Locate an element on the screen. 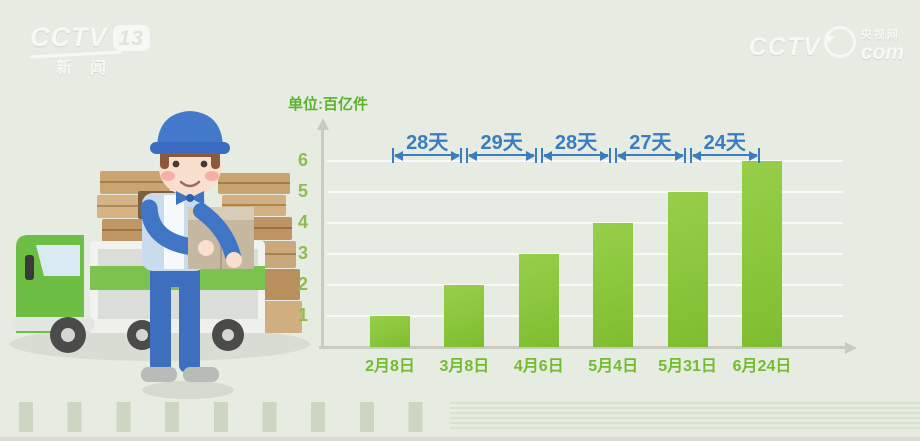 The width and height of the screenshot is (920, 441). x-tick-label: 2月8日 is located at coordinates (390, 366).